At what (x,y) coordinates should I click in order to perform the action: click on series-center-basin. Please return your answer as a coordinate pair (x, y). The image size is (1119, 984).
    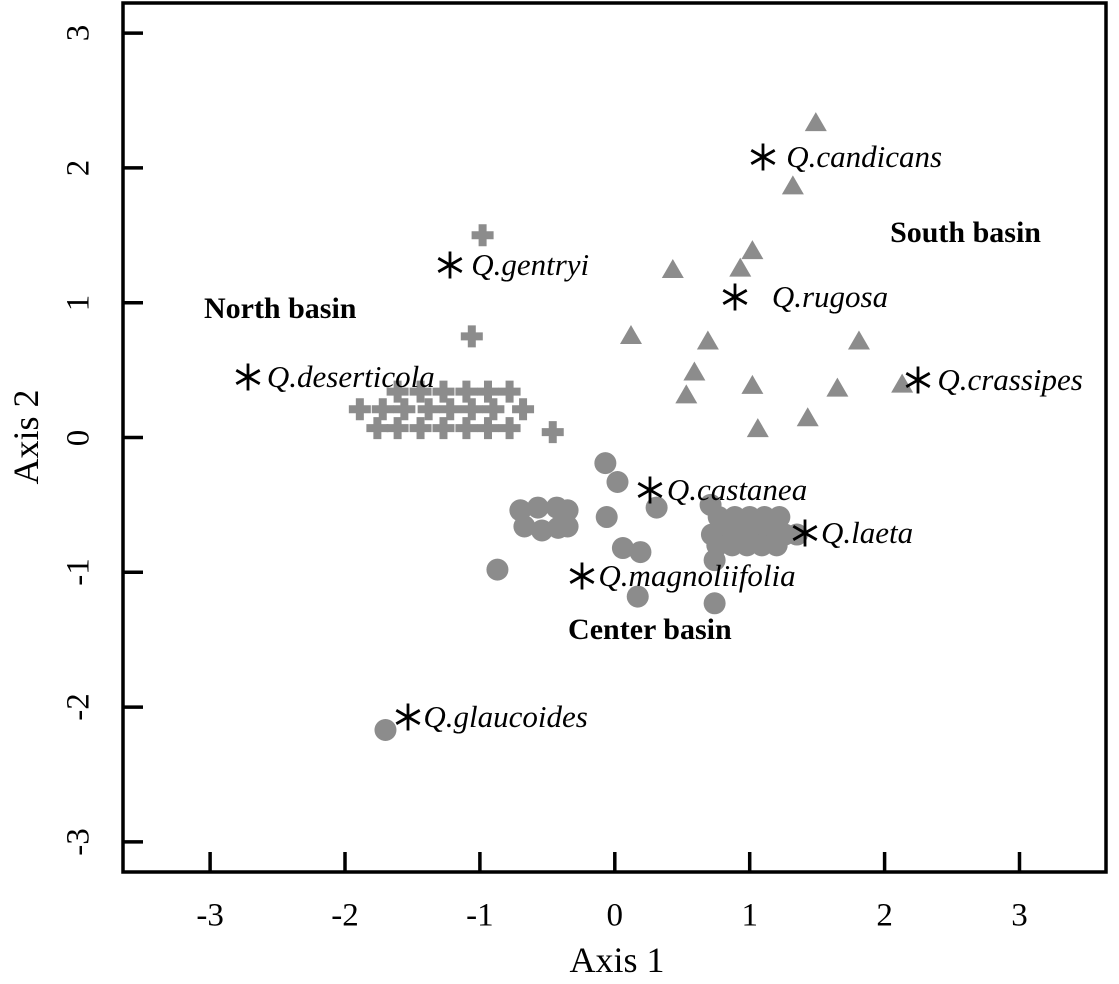
    Looking at the image, I should click on (591, 597).